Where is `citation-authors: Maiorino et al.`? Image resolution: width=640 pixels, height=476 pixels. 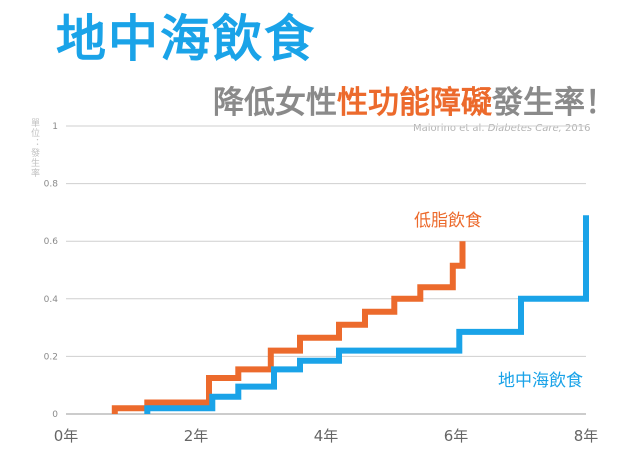
citation-authors: Maiorino et al. is located at coordinates (449, 128).